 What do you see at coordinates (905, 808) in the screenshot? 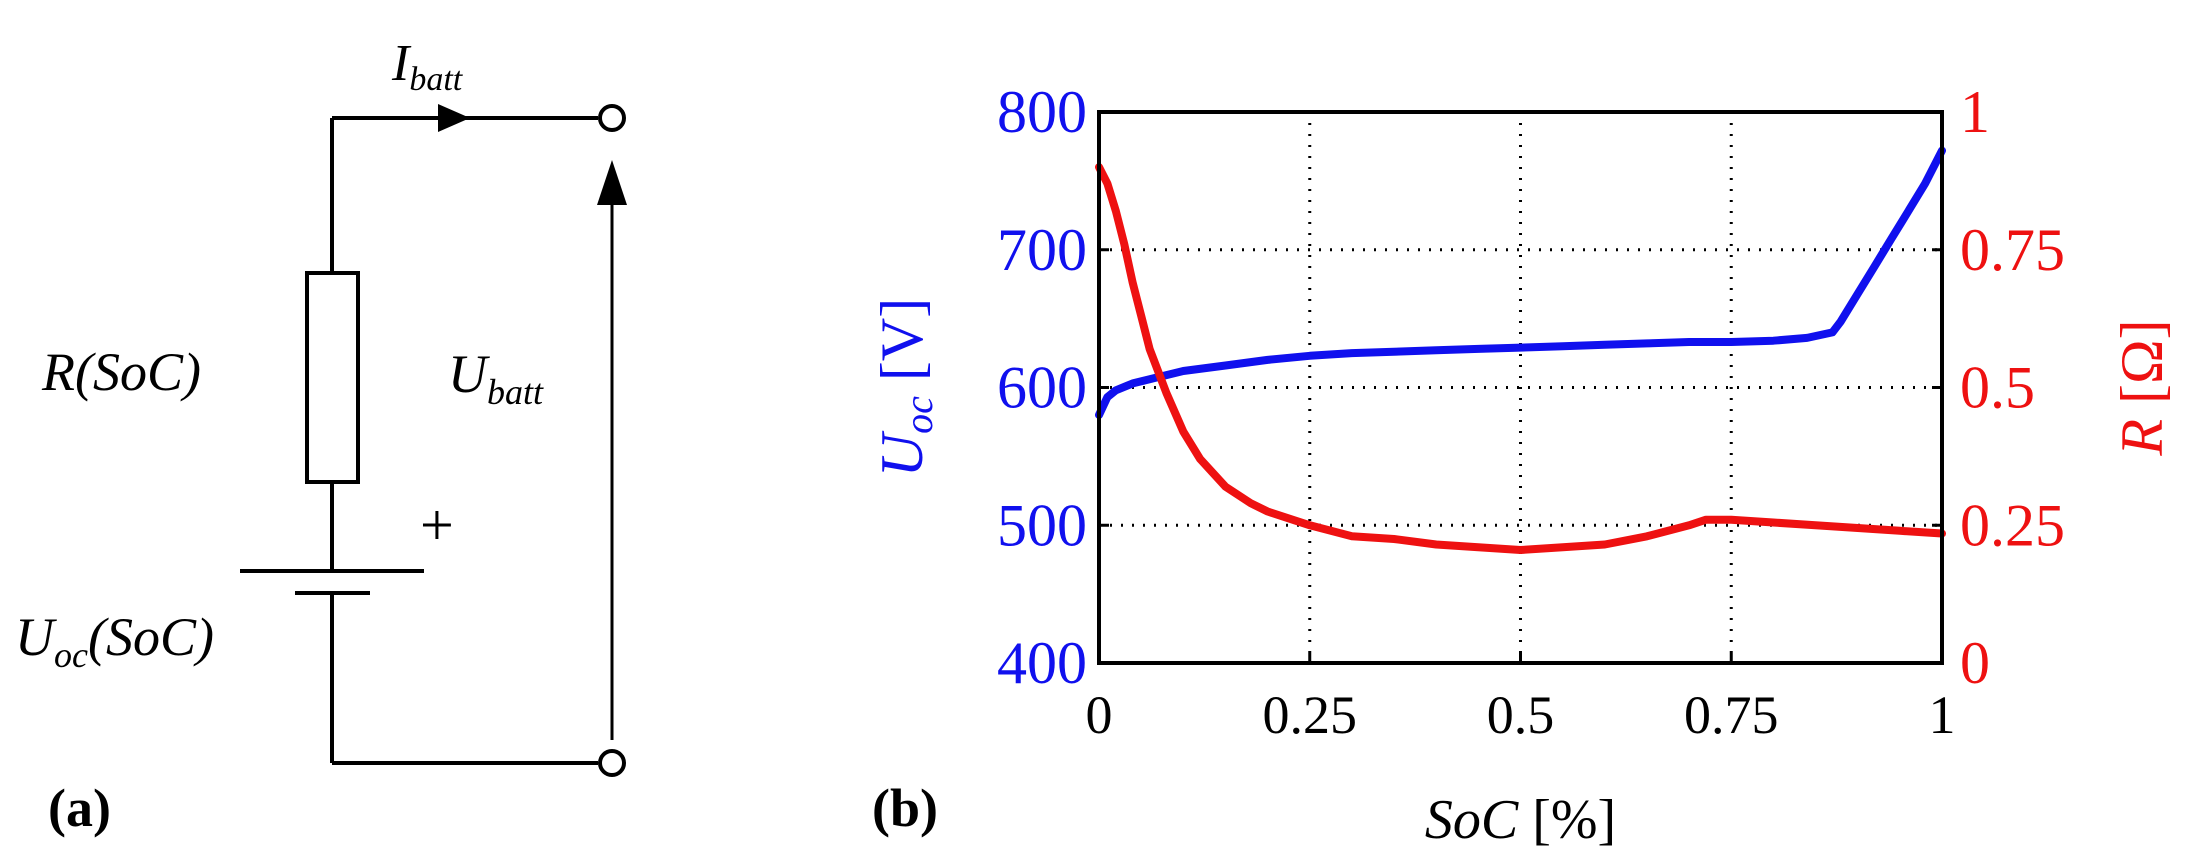
I see `panel-b-label: (b)` at bounding box center [905, 808].